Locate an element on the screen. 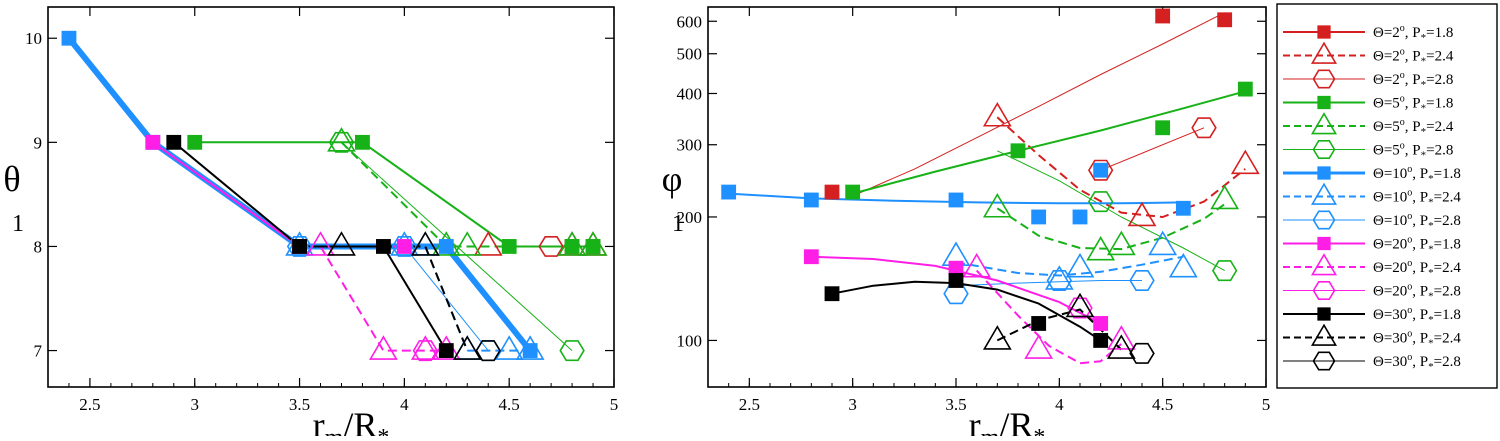 The width and height of the screenshot is (1500, 441). left-x-tick-label: 5 is located at coordinates (614, 404).